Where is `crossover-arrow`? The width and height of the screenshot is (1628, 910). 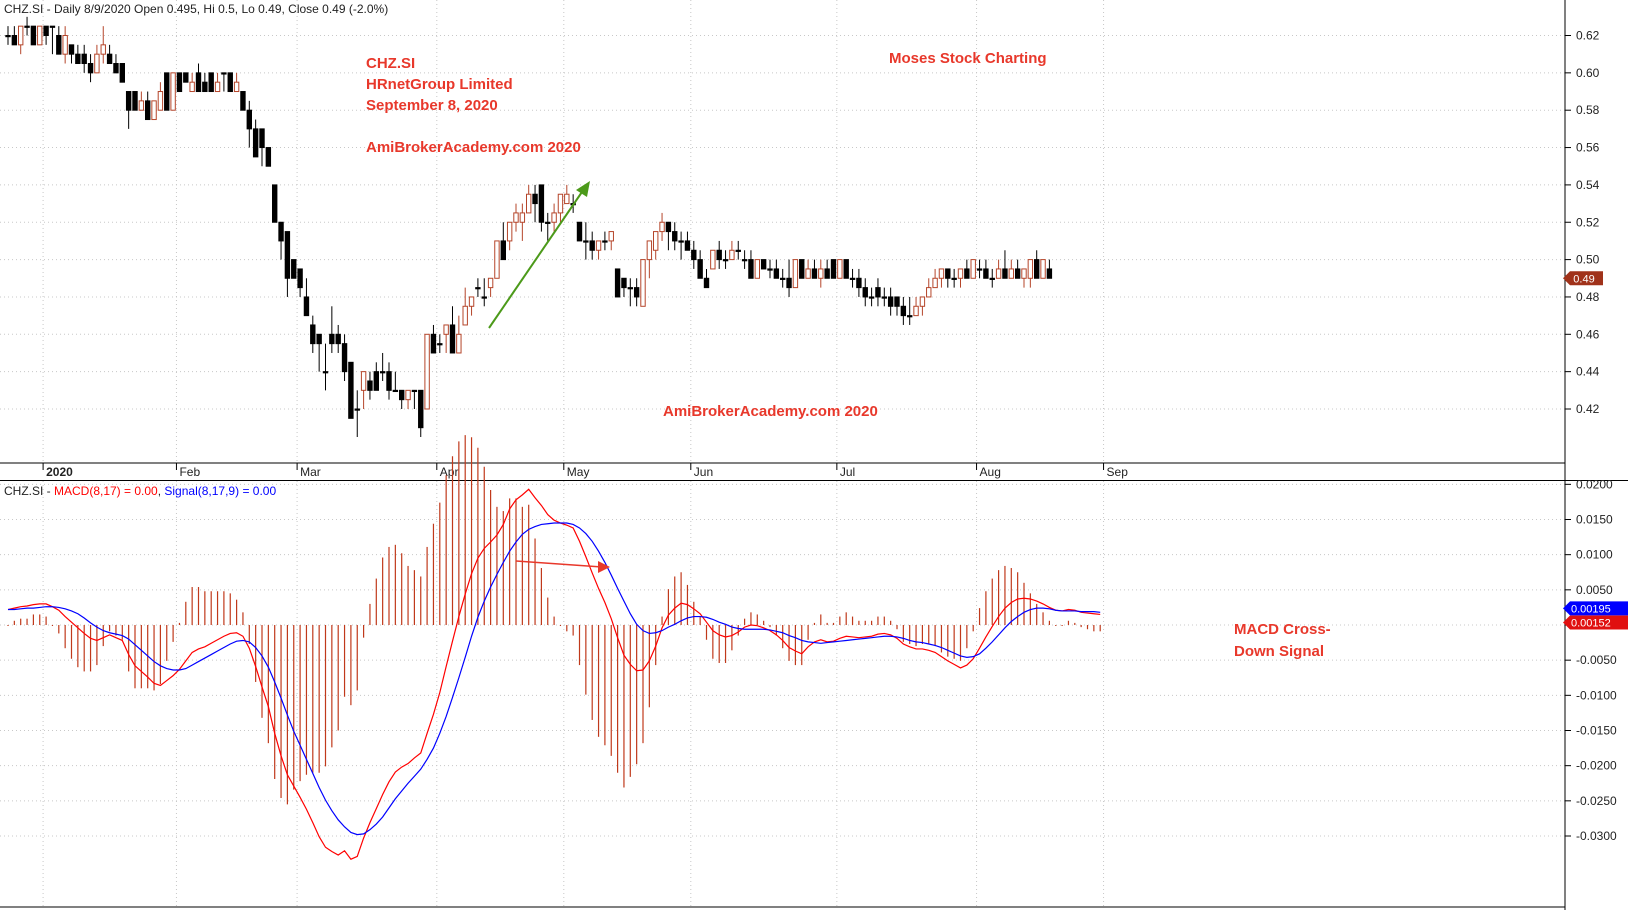 crossover-arrow is located at coordinates (562, 566).